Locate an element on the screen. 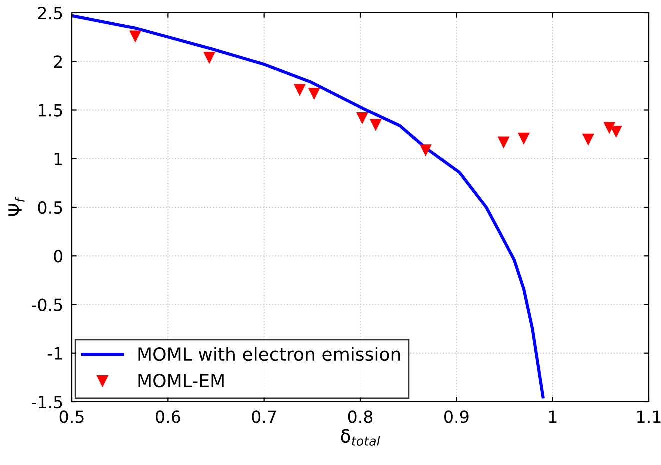  y-tick-label: 0.5 is located at coordinates (50, 207).